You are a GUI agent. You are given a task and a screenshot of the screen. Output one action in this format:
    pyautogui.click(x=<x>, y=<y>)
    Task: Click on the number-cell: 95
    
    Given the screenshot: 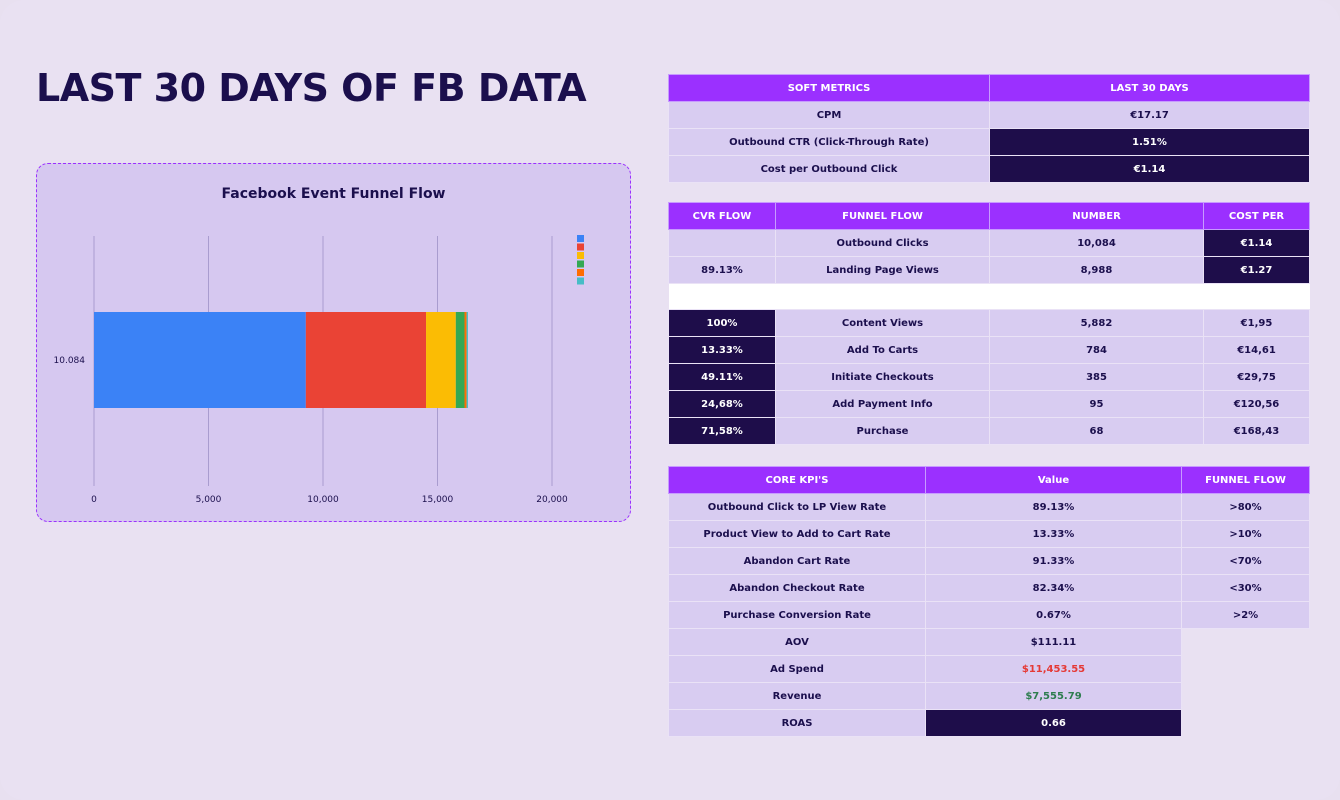 What is the action you would take?
    pyautogui.click(x=1096, y=404)
    